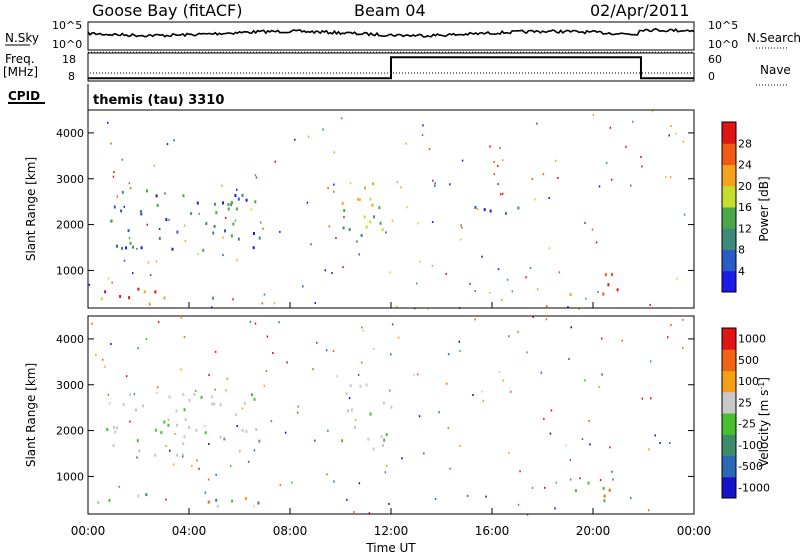 The height and width of the screenshot is (554, 800). I want to click on colorbar-frame, so click(729, 207).